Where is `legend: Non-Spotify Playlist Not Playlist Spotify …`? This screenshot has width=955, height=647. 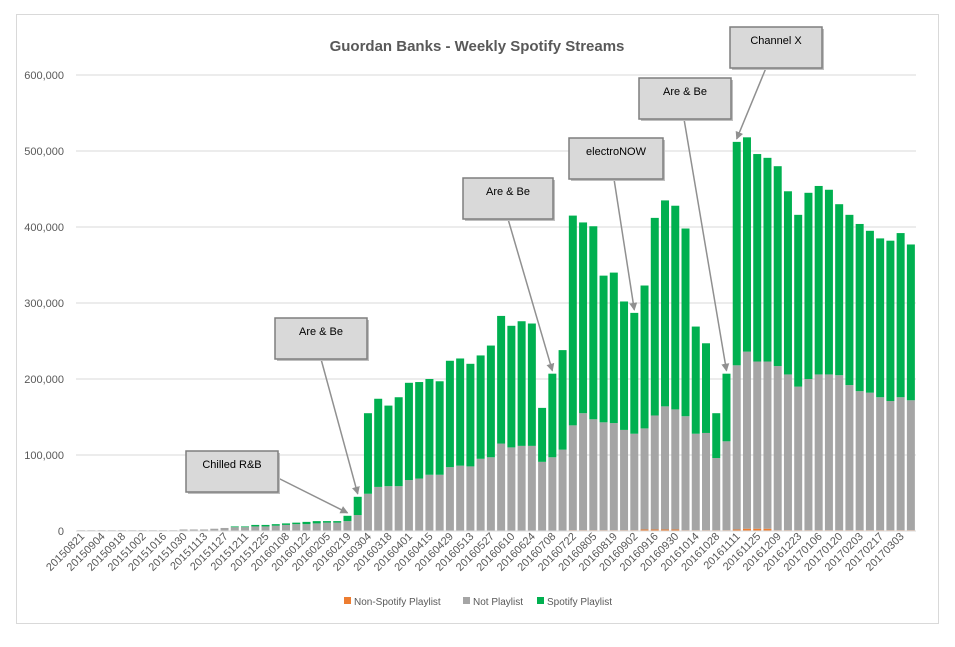
legend: Non-Spotify Playlist Not Playlist Spotify … is located at coordinates (478, 602).